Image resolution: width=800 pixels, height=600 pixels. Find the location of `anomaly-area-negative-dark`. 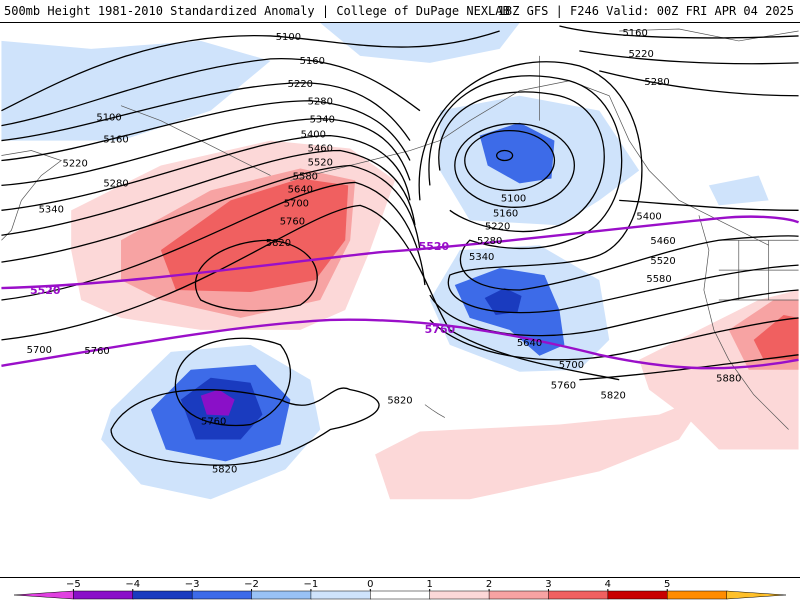

anomaly-area-negative-dark is located at coordinates (503, 301).